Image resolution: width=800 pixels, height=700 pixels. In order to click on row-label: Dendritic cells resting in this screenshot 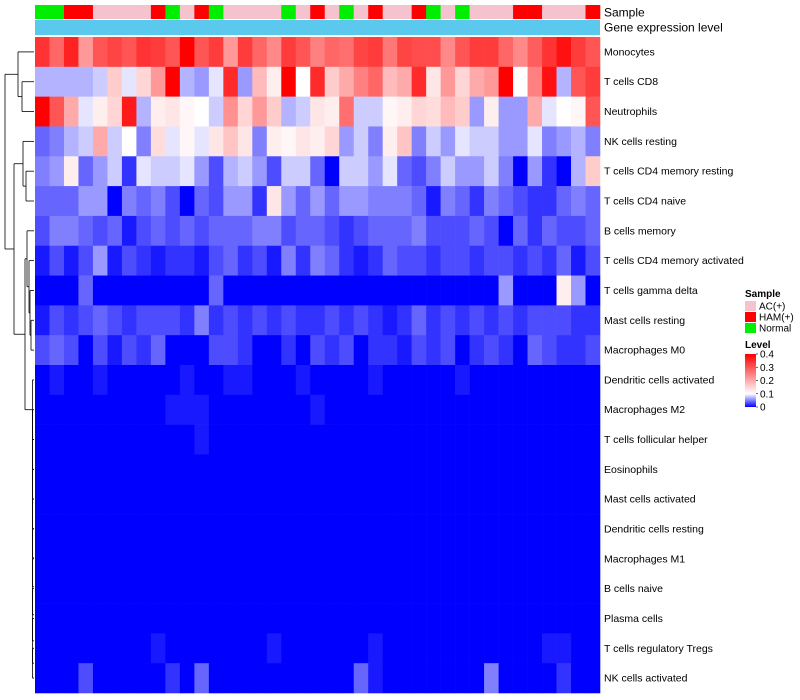, I will do `click(654, 530)`.